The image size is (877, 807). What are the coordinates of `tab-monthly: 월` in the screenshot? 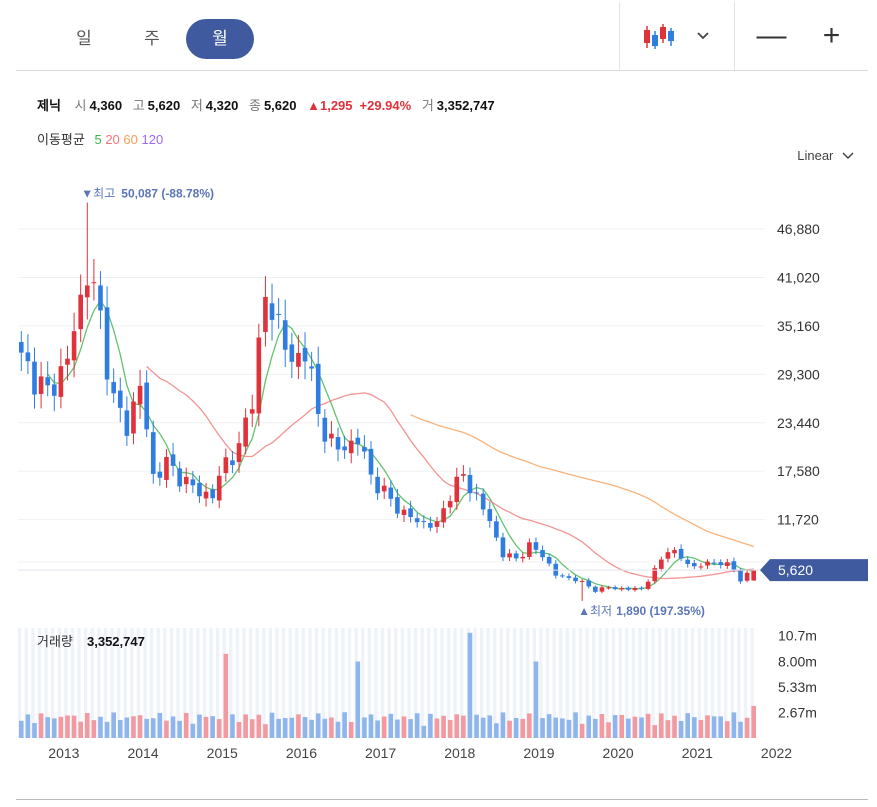 It's located at (220, 39).